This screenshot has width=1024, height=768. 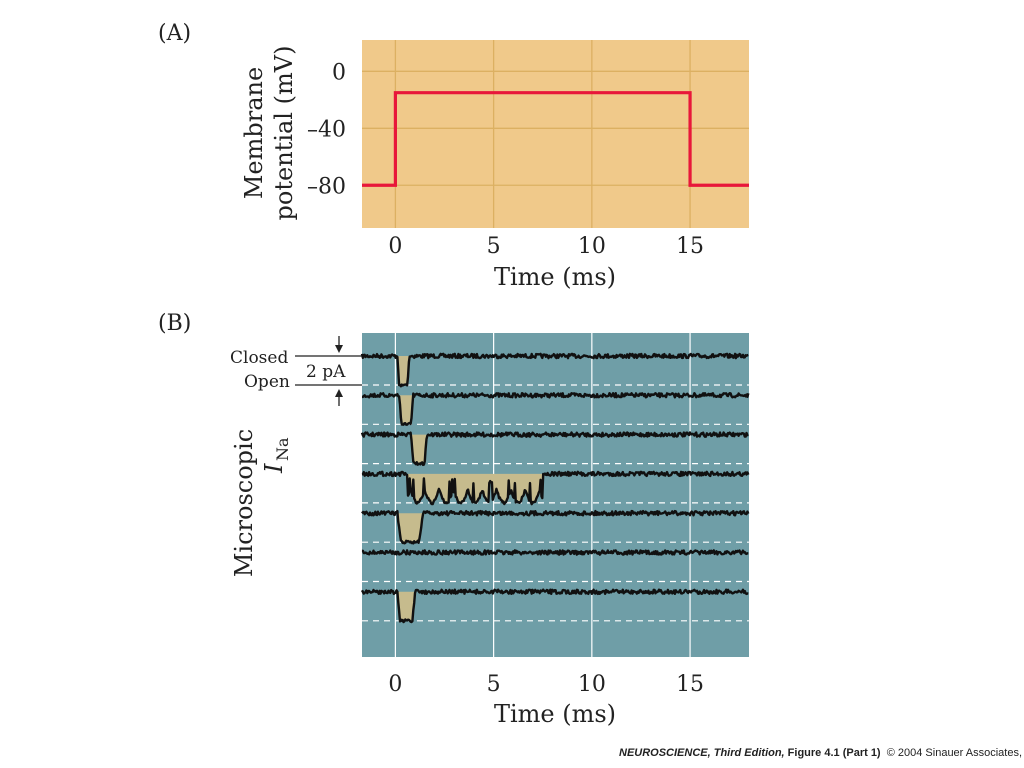 I want to click on credit-figure-number: Figure 4.1 (Part 1), so click(x=832, y=753).